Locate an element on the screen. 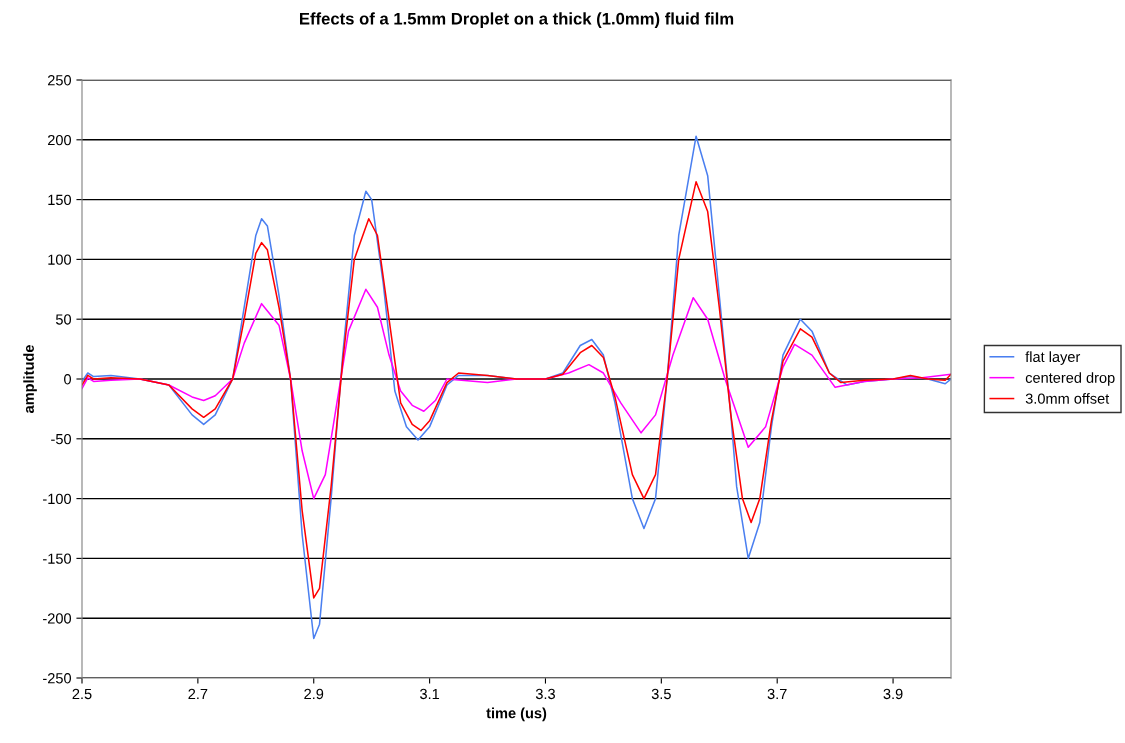  x-tick-label: 3.5 is located at coordinates (661, 694).